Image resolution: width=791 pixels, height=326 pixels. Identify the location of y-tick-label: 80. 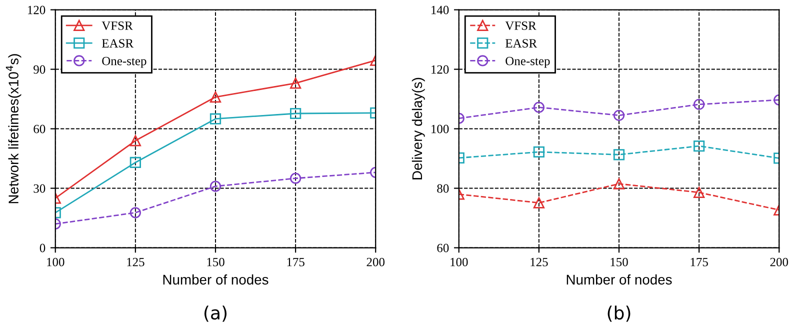
(443, 188).